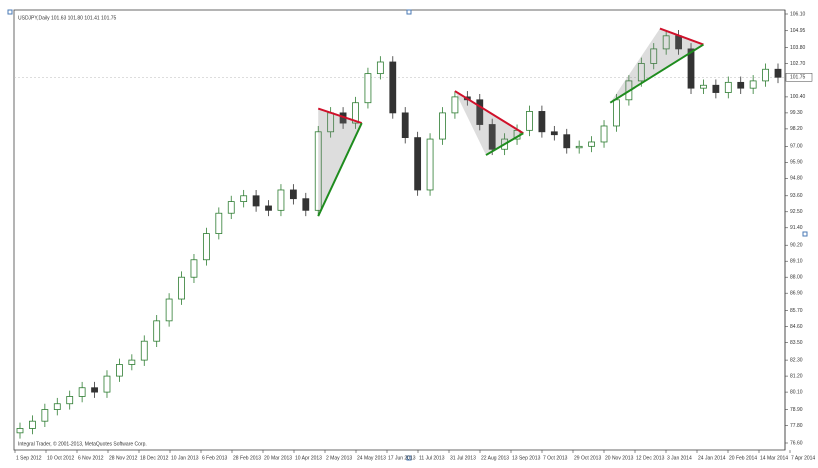  What do you see at coordinates (796, 113) in the screenshot?
I see `y-tick-label: 99.30` at bounding box center [796, 113].